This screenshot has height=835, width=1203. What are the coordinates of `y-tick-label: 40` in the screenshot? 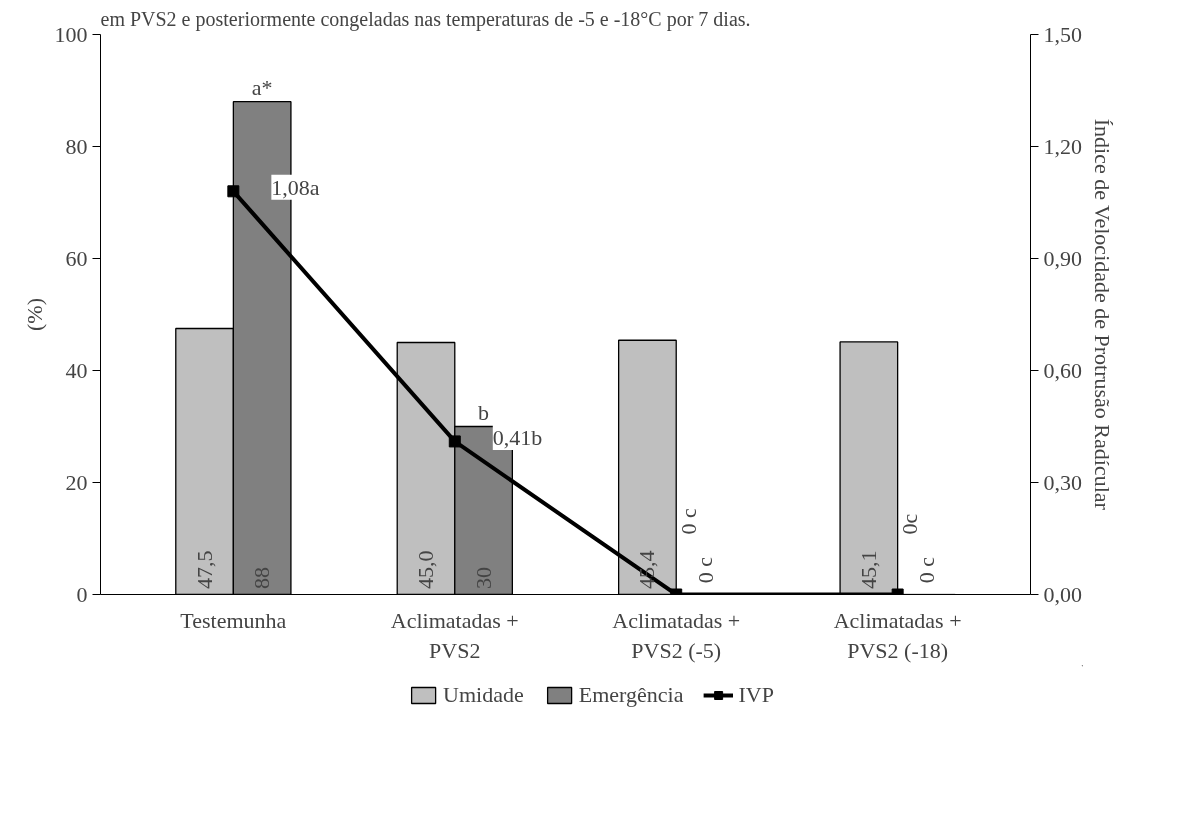 It's located at (76, 370).